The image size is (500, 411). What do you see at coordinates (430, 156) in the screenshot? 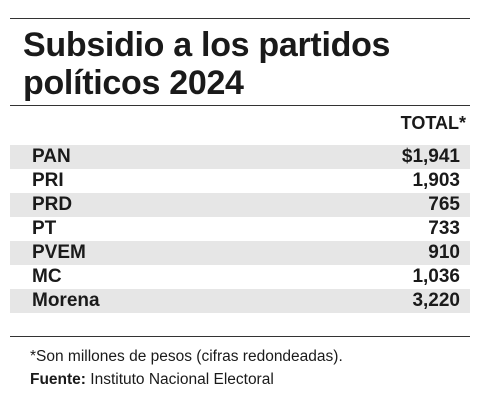
I see `party-total: $1,941` at bounding box center [430, 156].